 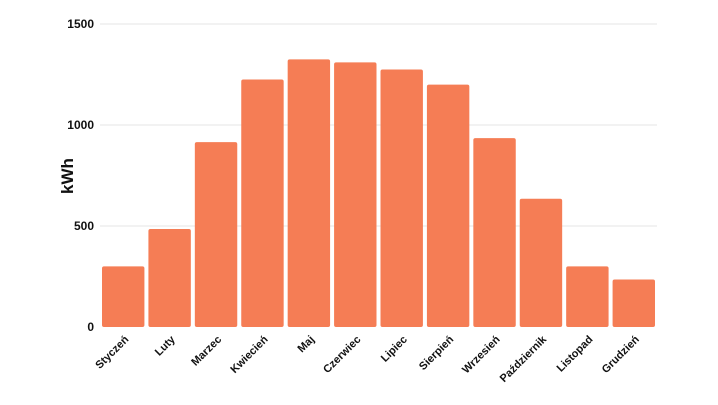 What do you see at coordinates (306, 344) in the screenshot?
I see `x-category-label: Maj` at bounding box center [306, 344].